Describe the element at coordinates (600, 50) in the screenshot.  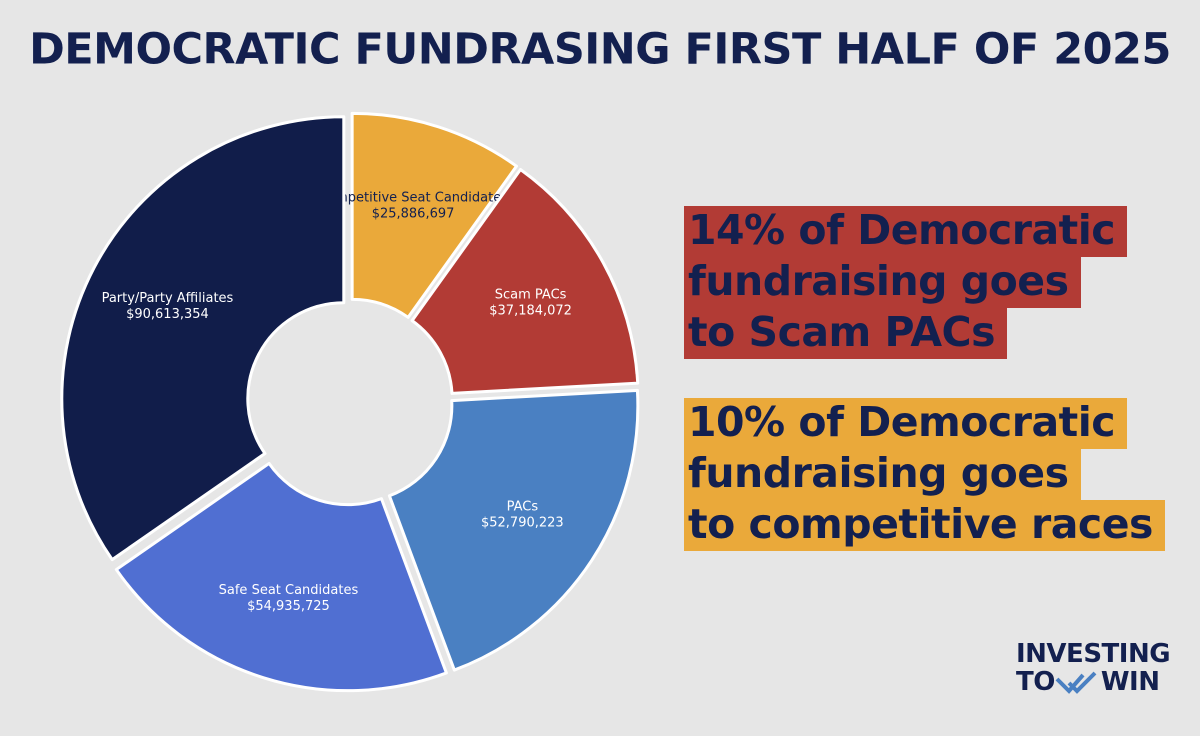
I see `chart-title: DEMOCRATIC FUNDRASING FIRST HALF OF 2025` at that location.